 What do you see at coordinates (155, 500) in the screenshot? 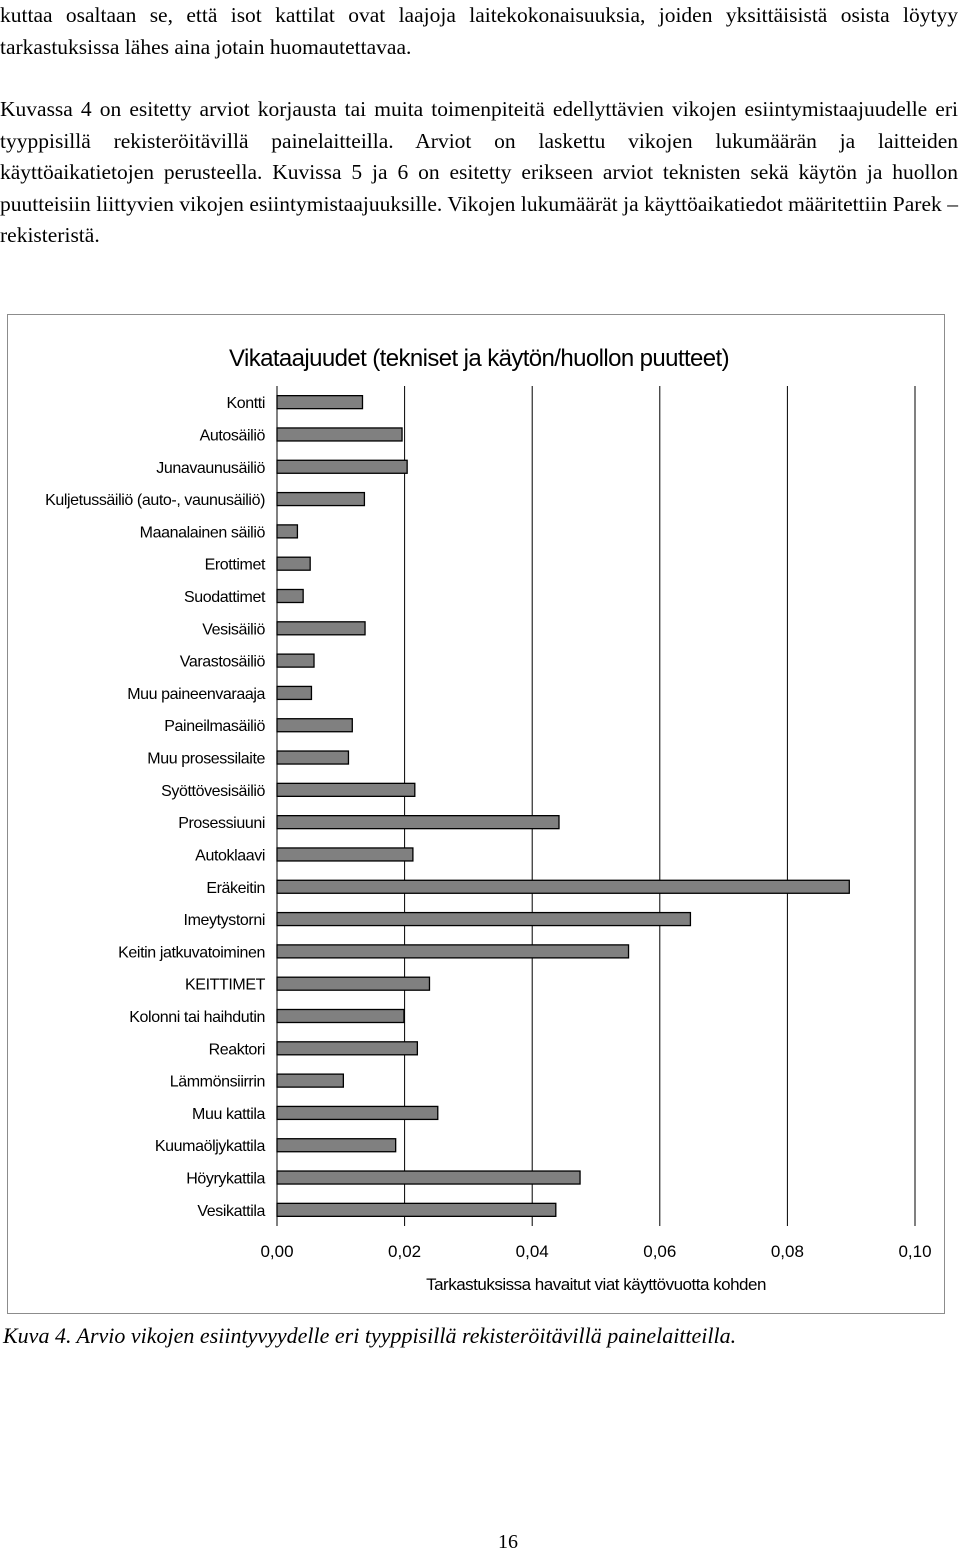
I see `category-label: Kuljetussäiliö (auto-, vaunusäiliö)` at bounding box center [155, 500].